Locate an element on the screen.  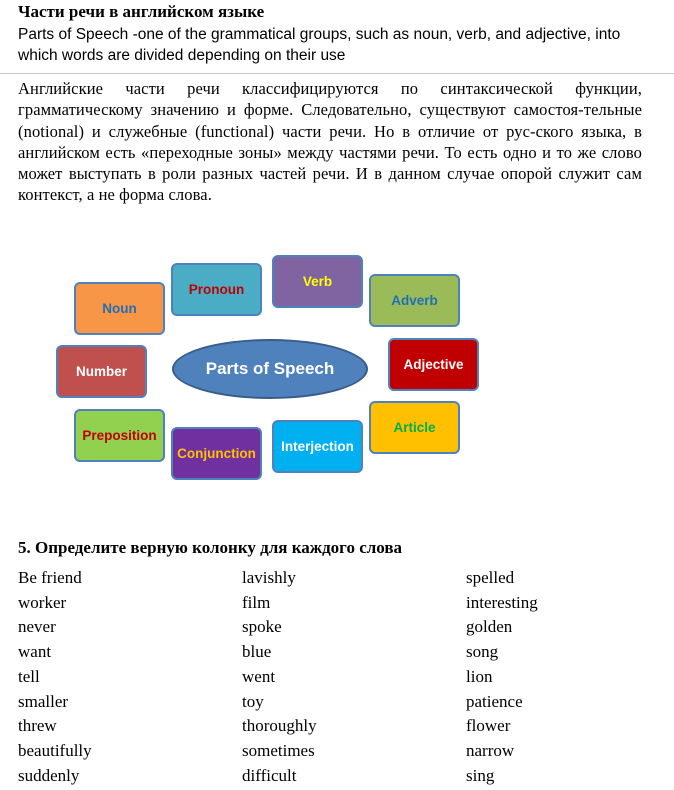
diagram-node: Article is located at coordinates (414, 427).